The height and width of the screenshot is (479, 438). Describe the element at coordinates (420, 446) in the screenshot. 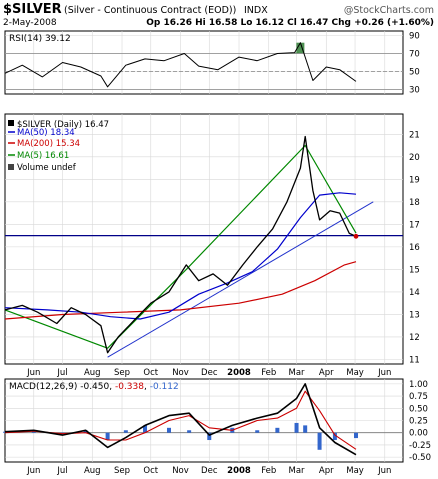

I see `macd-ytick-label: -0.25` at that location.